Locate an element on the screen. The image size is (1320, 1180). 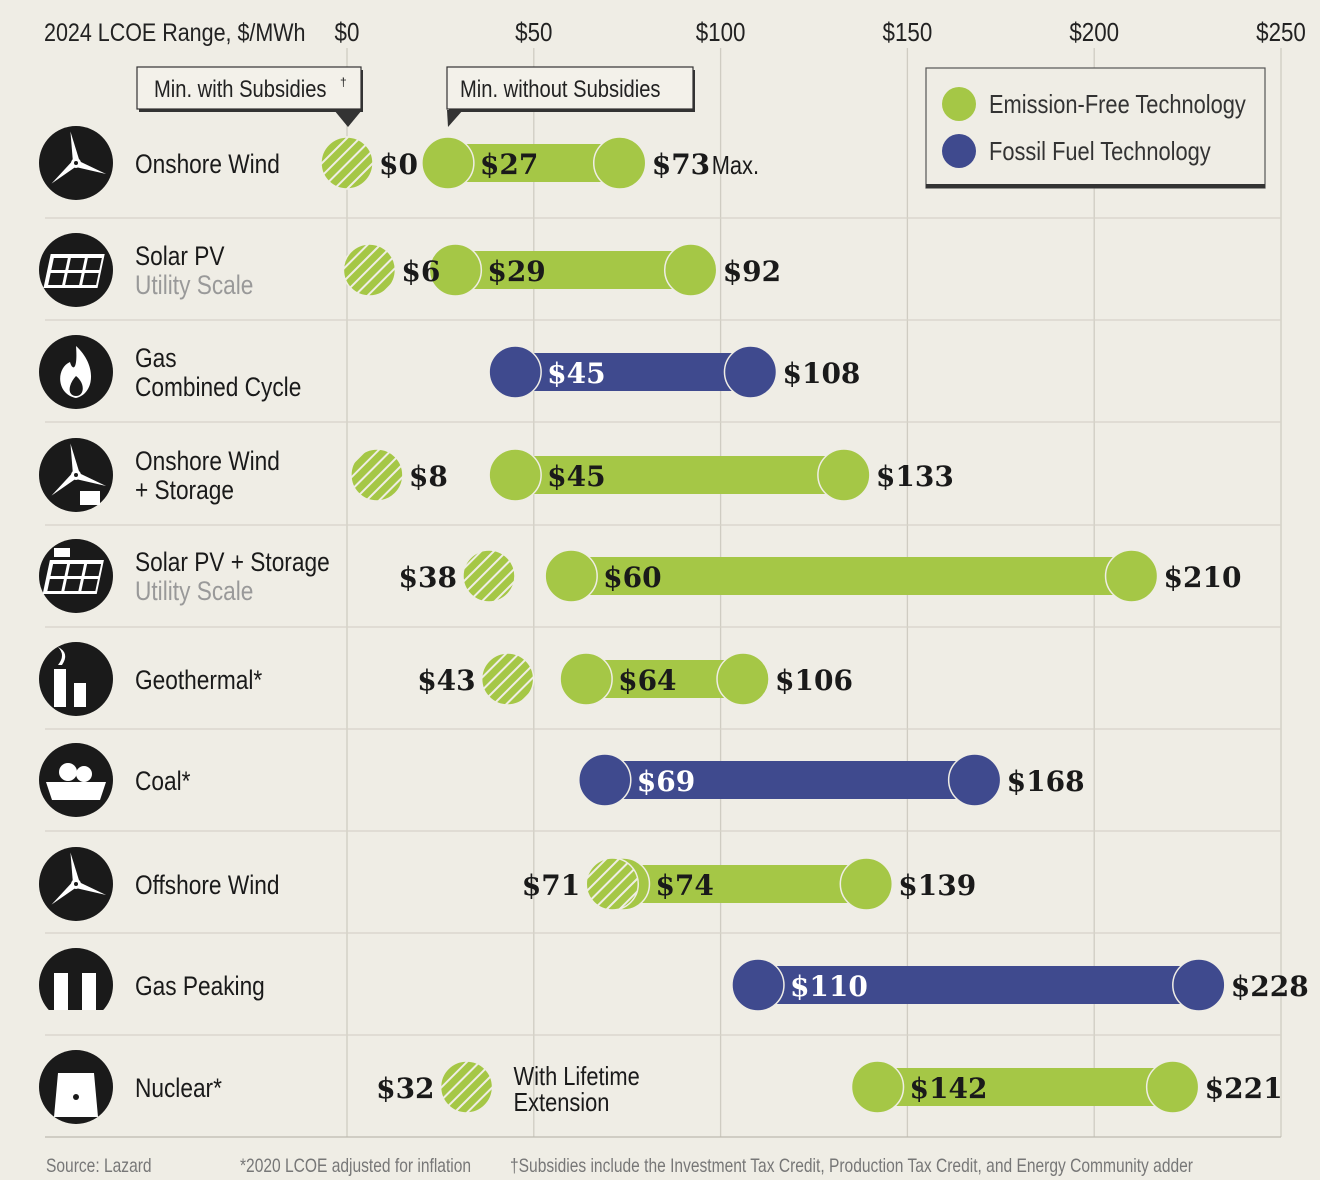
subsidized-note: With Lifetime is located at coordinates (577, 1076).